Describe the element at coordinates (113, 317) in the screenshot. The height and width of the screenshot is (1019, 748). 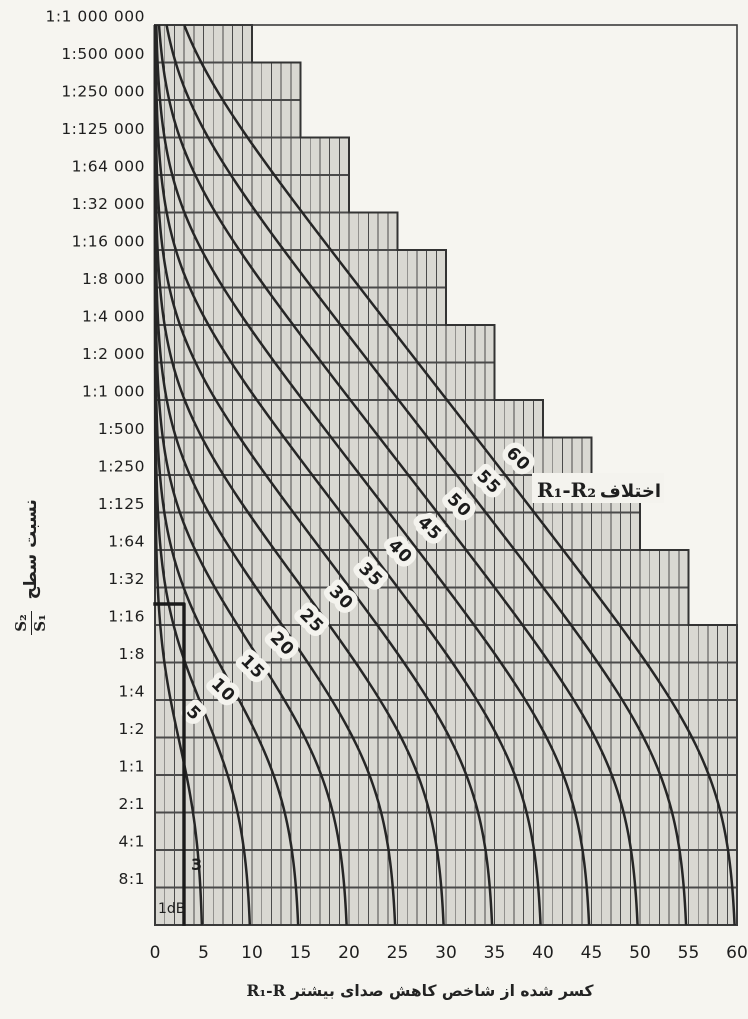
I see `y-tick-label: 1:4 000` at that location.